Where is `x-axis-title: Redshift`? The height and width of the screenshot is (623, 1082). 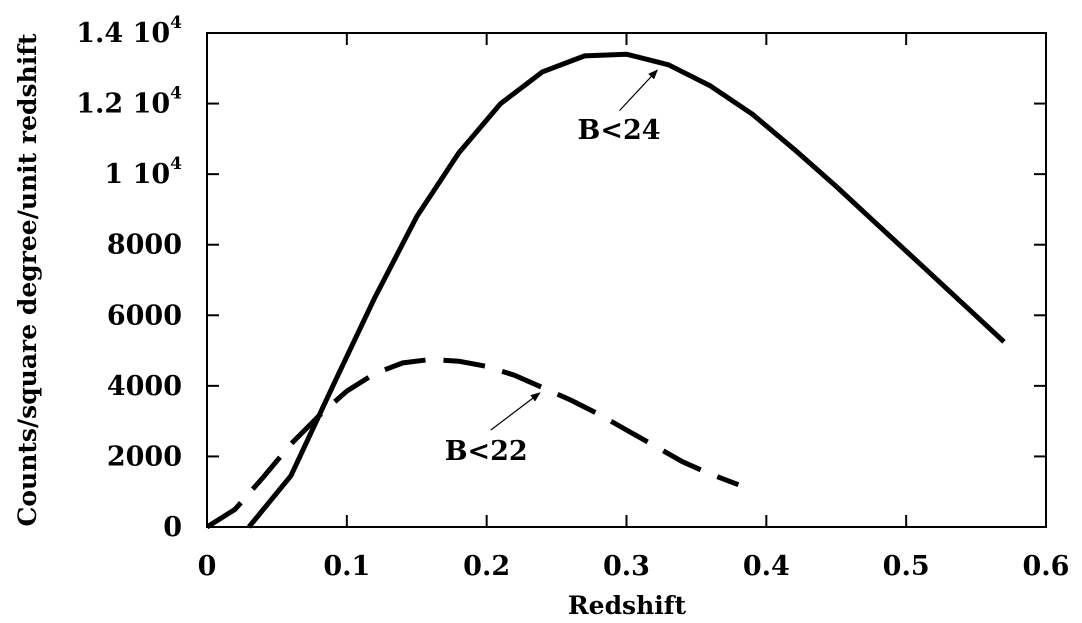
x-axis-title: Redshift is located at coordinates (627, 605).